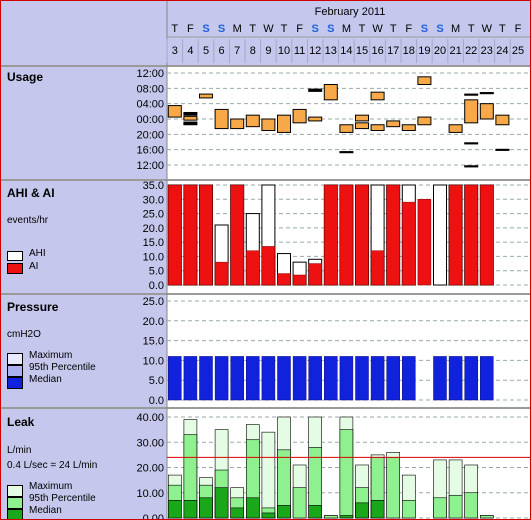  Describe the element at coordinates (153, 516) in the screenshot. I see `leak-tick-label: 0.00` at that location.